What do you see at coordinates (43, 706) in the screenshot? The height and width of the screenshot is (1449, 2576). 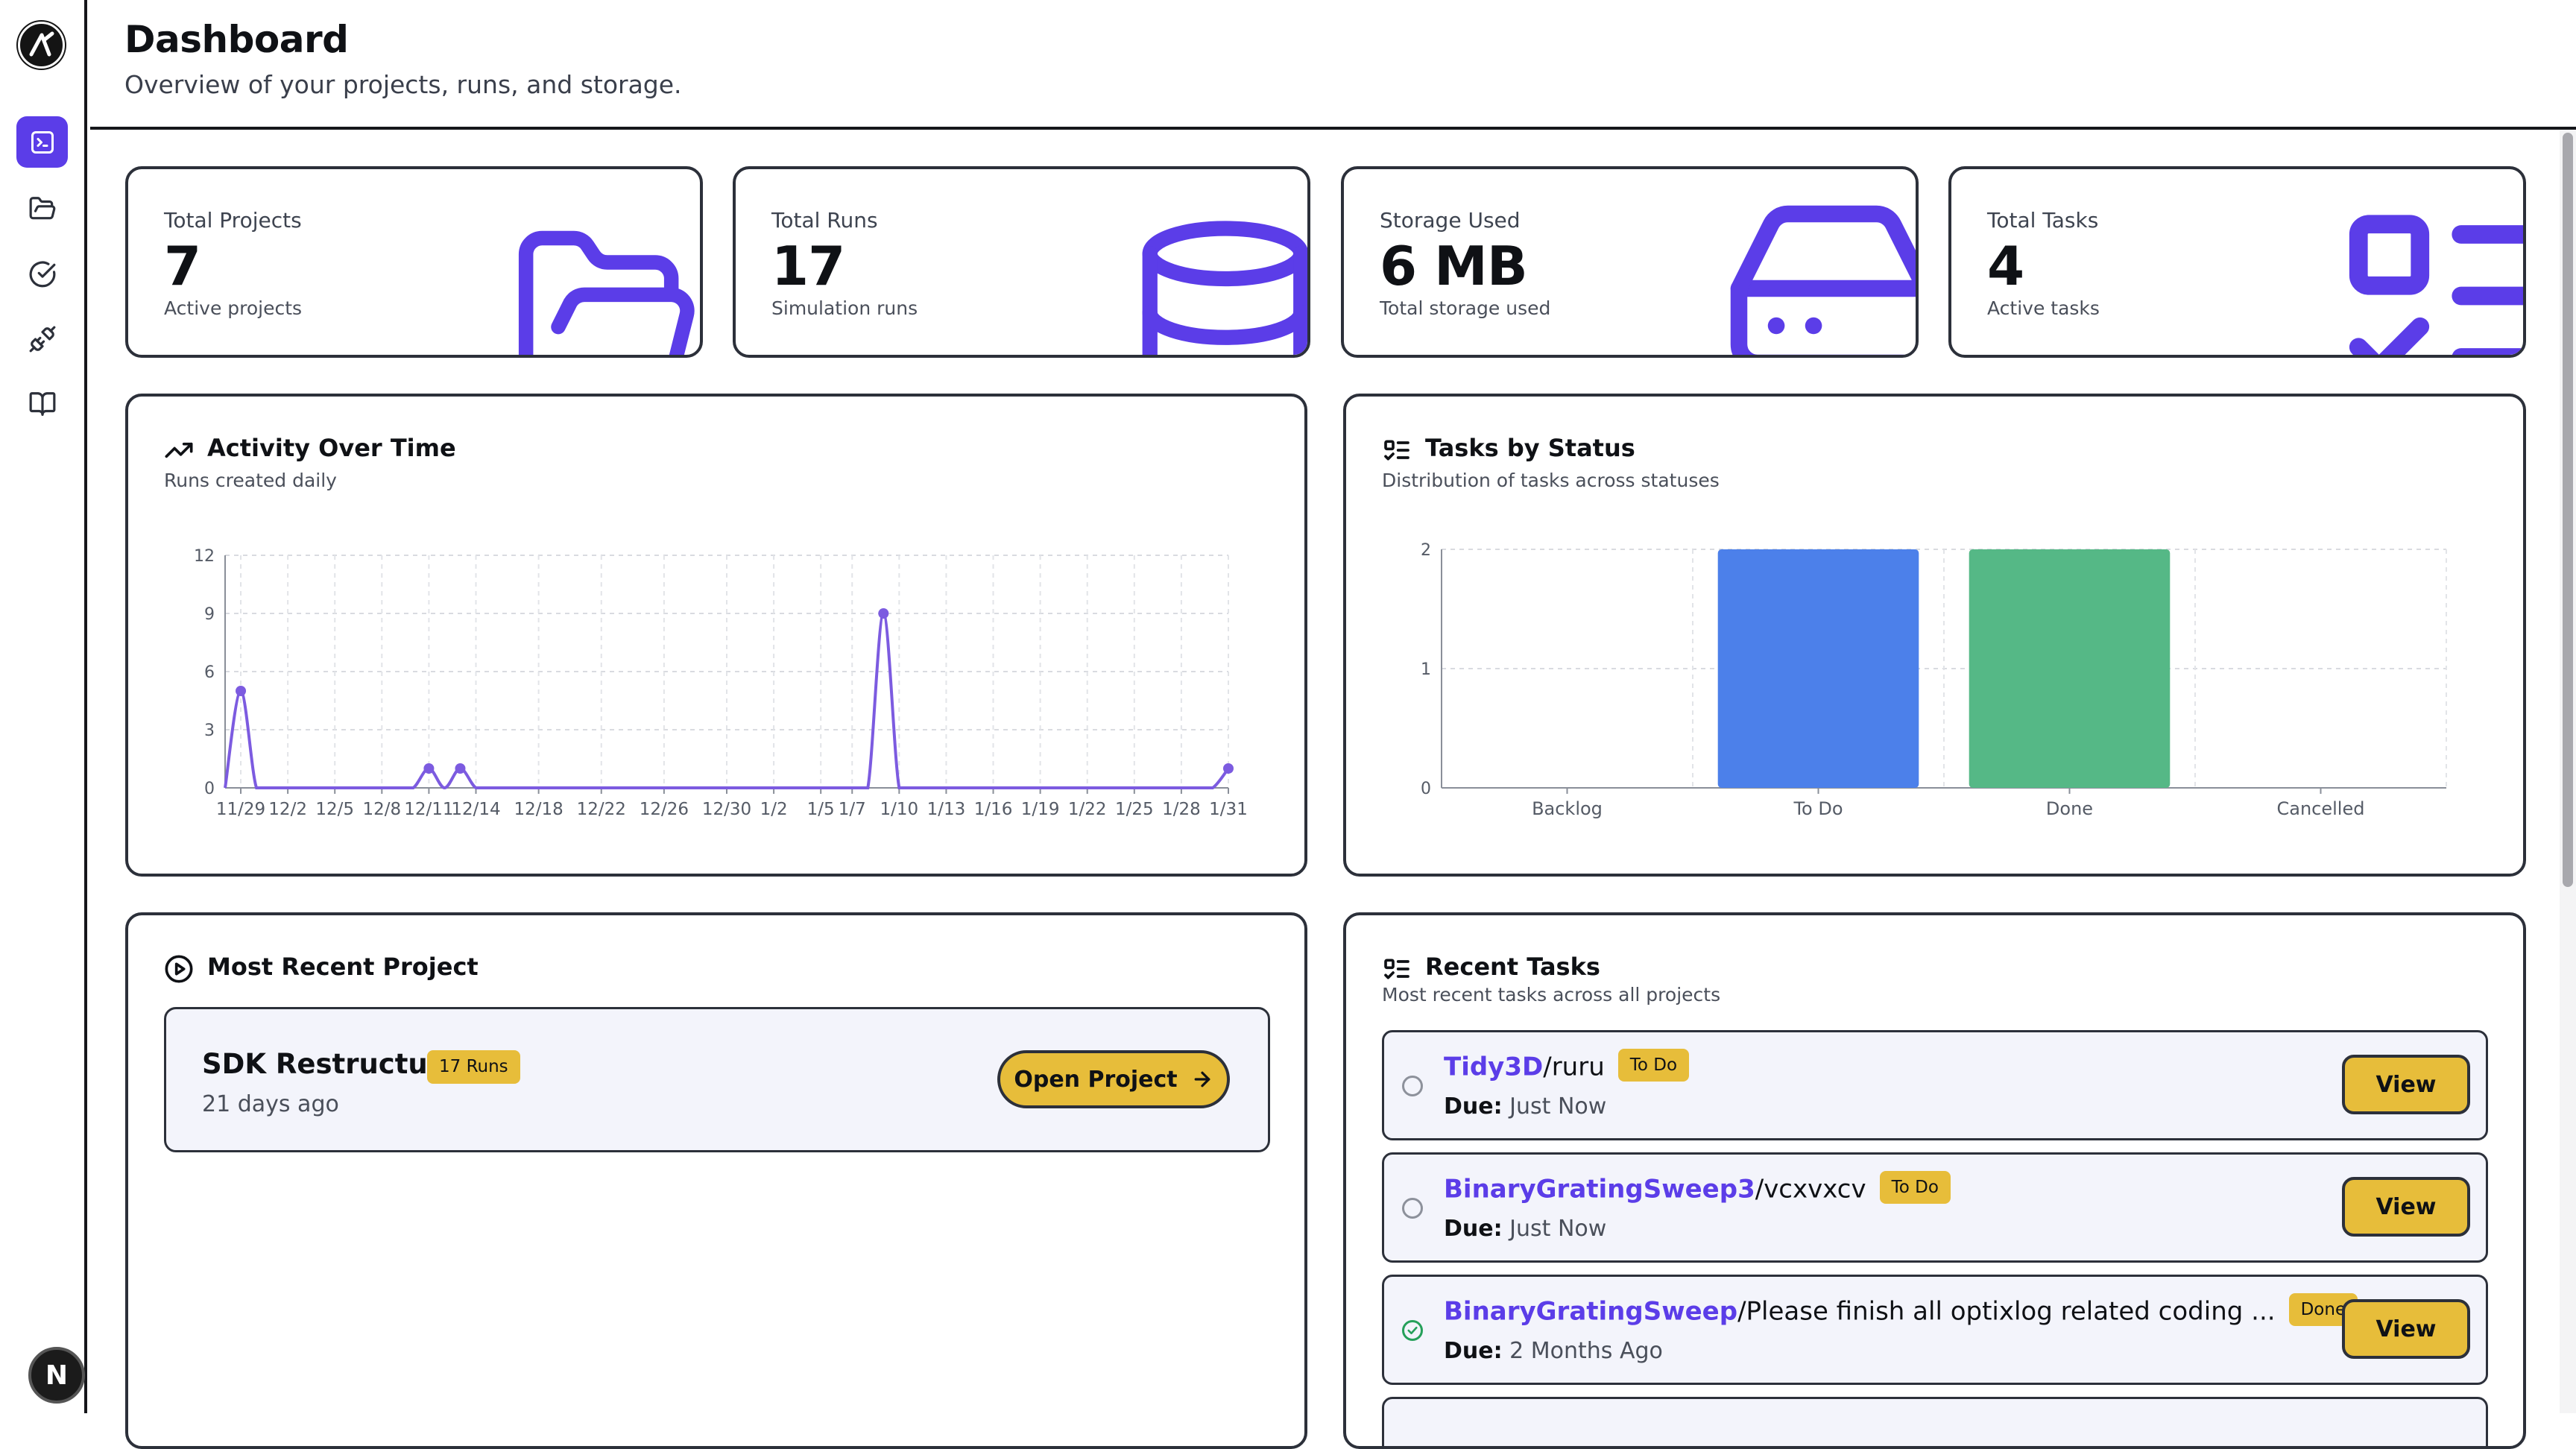 I see `sidebar: N` at bounding box center [43, 706].